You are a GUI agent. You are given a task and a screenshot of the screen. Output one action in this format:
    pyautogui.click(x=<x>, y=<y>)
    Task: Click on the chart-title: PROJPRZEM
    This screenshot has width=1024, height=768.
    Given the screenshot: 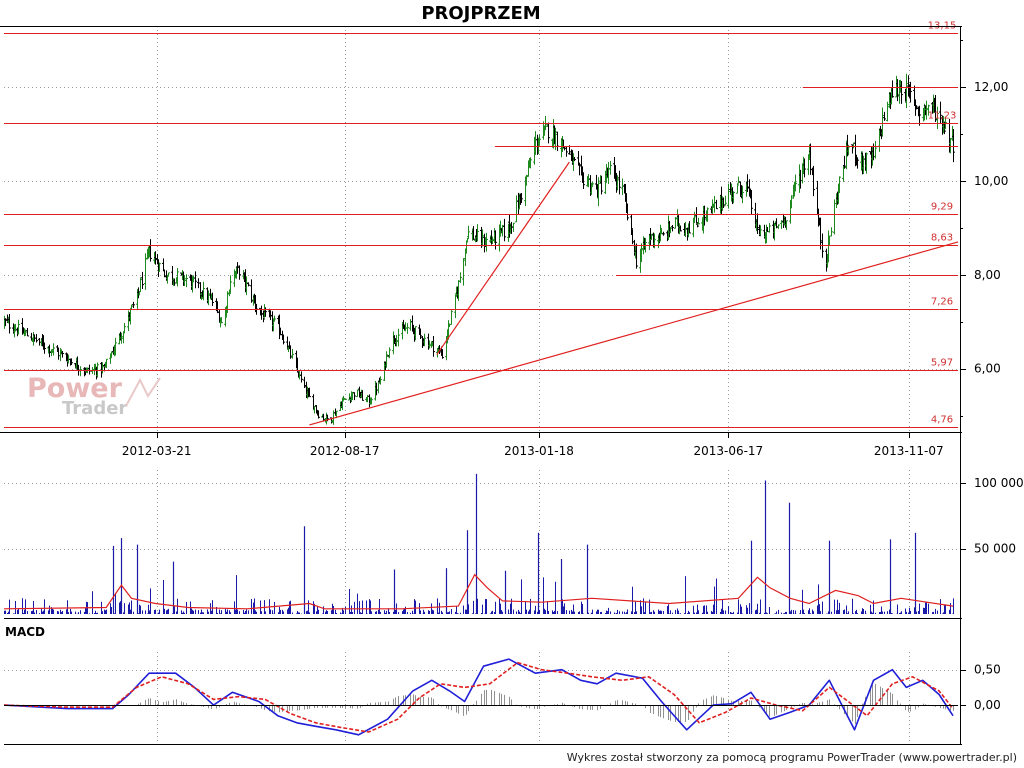 What is the action you would take?
    pyautogui.click(x=480, y=13)
    